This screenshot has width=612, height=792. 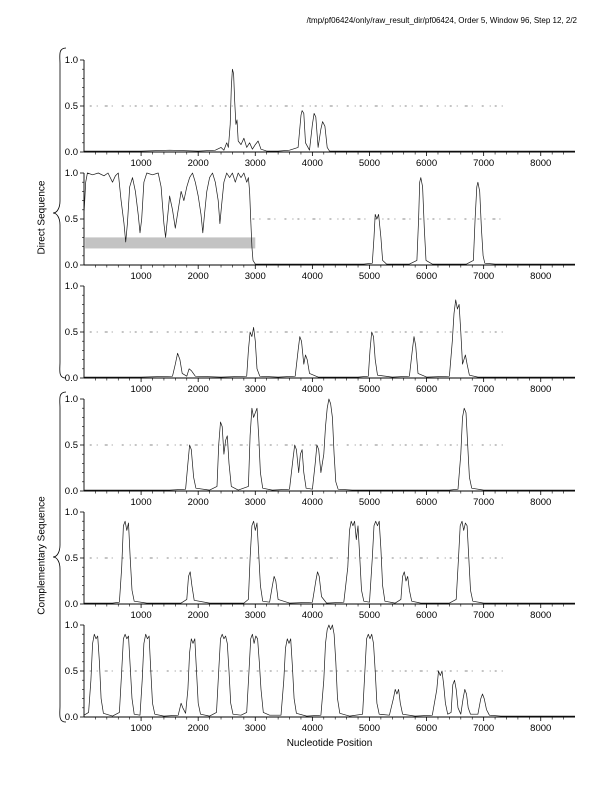 I want to click on highlight-band, so click(x=170, y=243).